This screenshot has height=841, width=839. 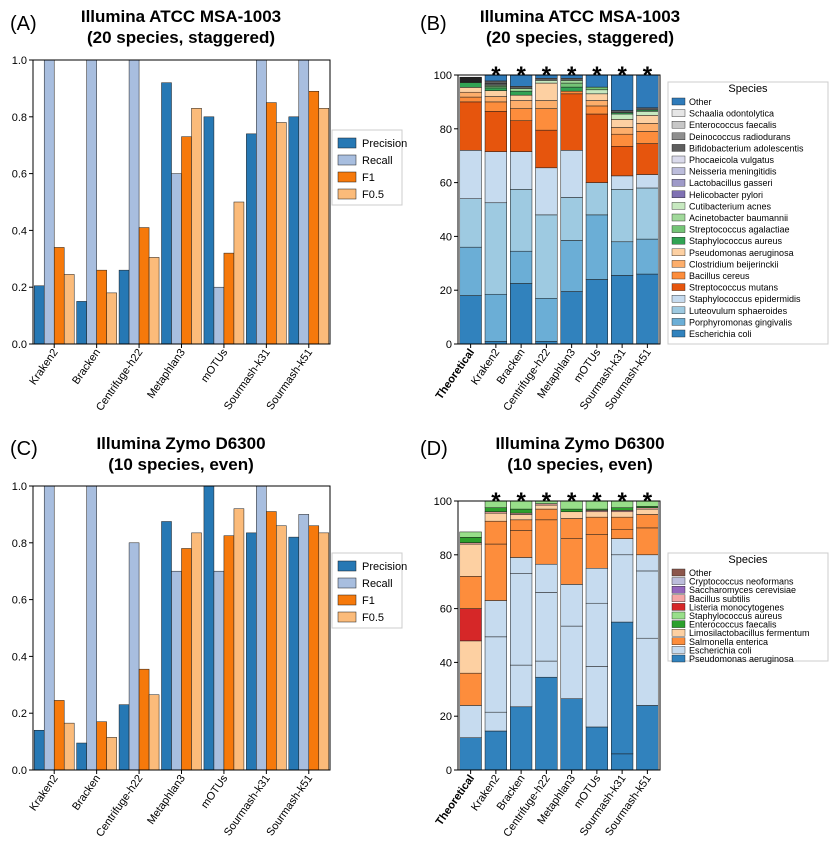 I want to click on p3-xtick-label: Theoretical, so click(x=455, y=800).